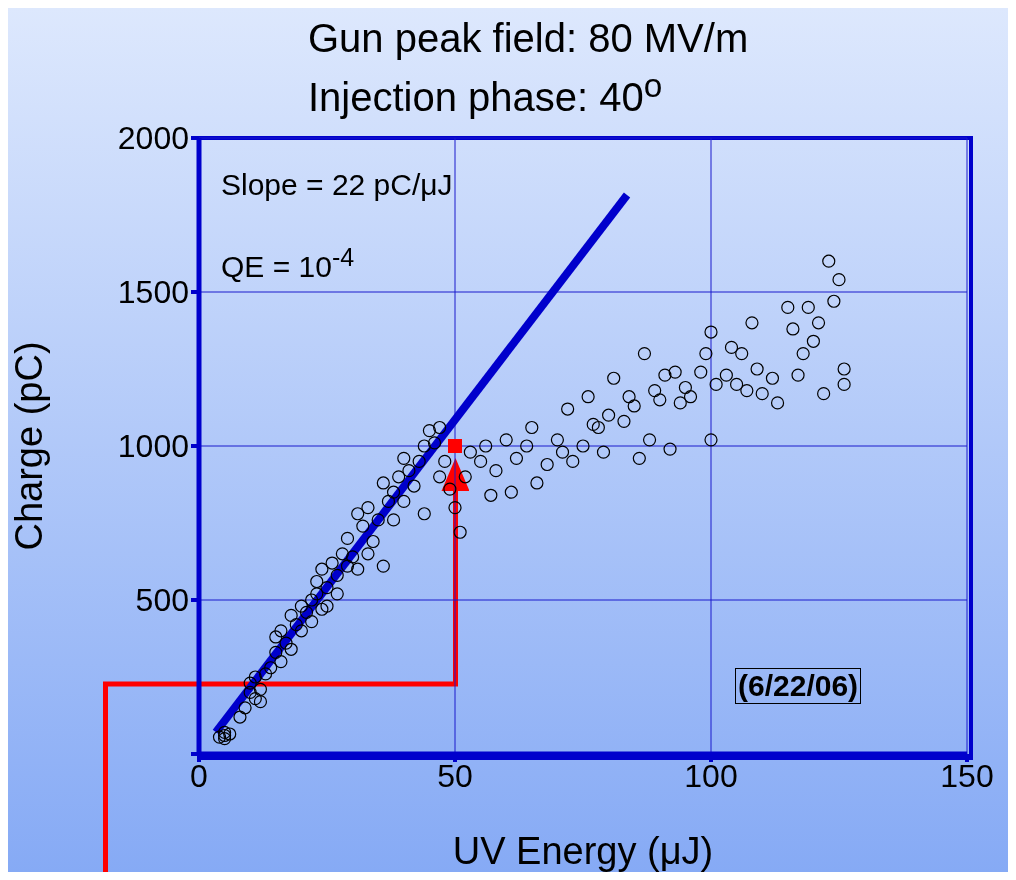 Image resolution: width=1016 pixels, height=880 pixels. What do you see at coordinates (153, 446) in the screenshot?
I see `y-tick-label: 1000` at bounding box center [153, 446].